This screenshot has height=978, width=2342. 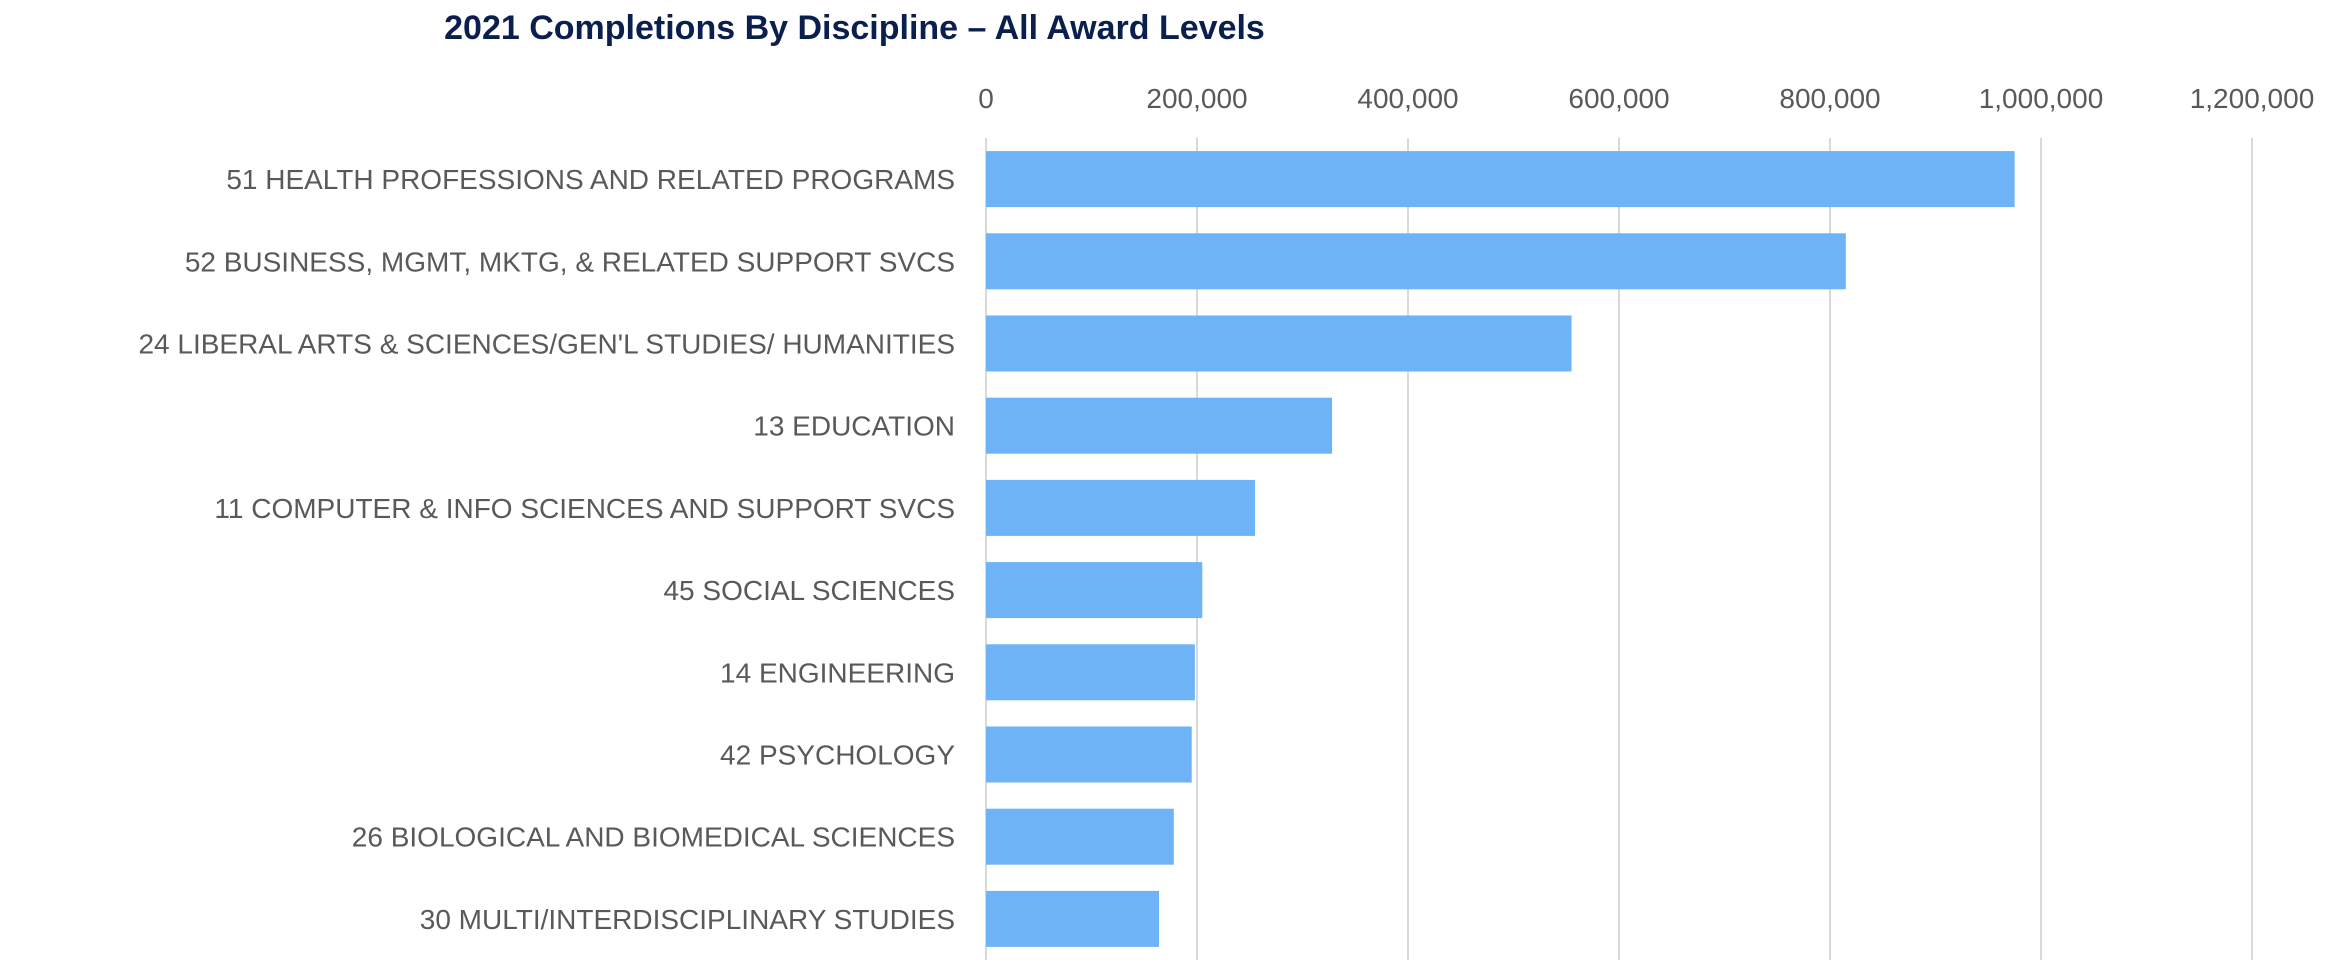 What do you see at coordinates (986, 98) in the screenshot?
I see `x-tick-label: 0` at bounding box center [986, 98].